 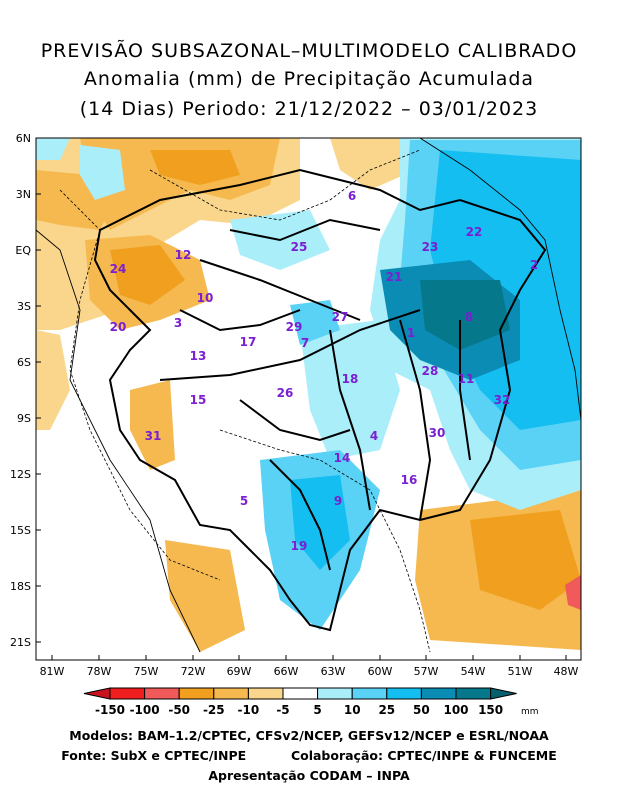 What do you see at coordinates (282, 710) in the screenshot?
I see `colorbar-label: -5` at bounding box center [282, 710].